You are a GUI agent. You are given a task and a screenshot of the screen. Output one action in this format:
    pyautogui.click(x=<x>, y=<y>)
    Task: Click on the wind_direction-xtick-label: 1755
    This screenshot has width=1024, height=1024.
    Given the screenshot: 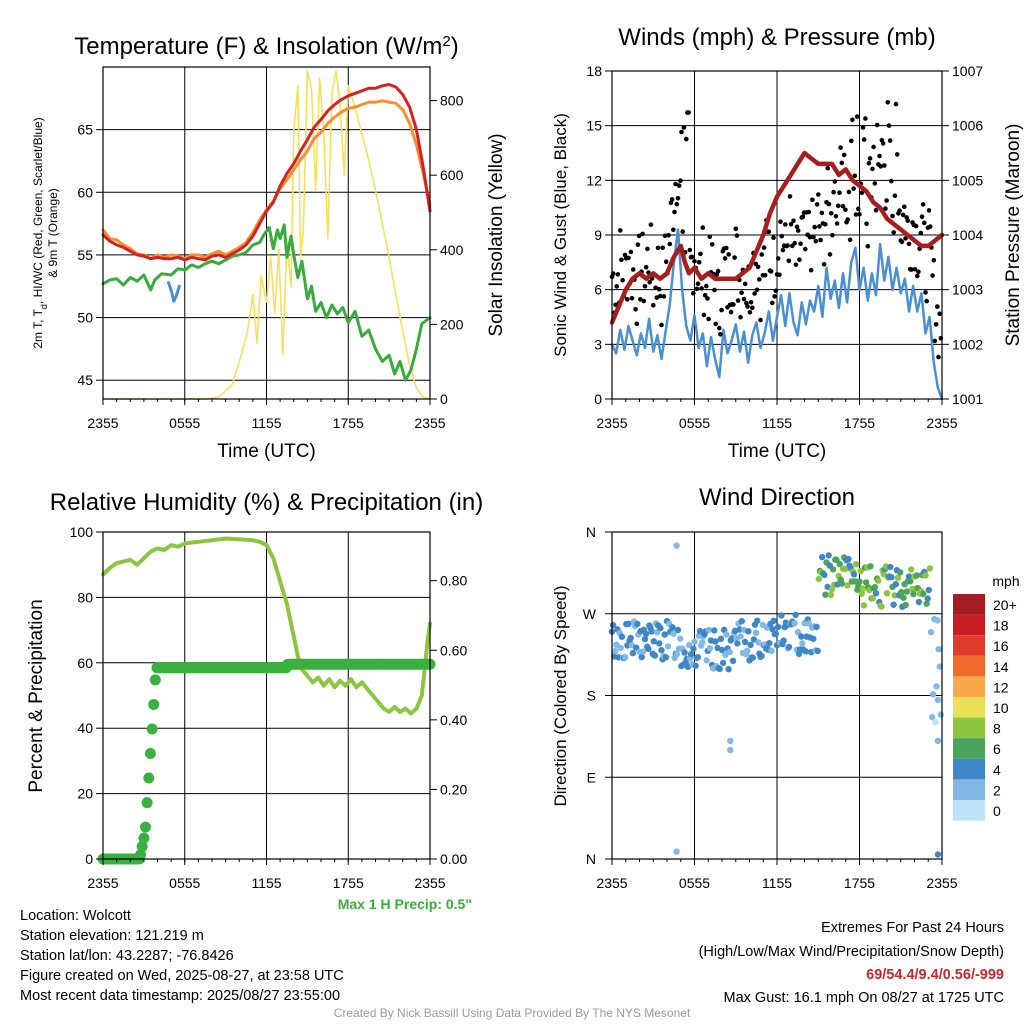 What is the action you would take?
    pyautogui.click(x=859, y=883)
    